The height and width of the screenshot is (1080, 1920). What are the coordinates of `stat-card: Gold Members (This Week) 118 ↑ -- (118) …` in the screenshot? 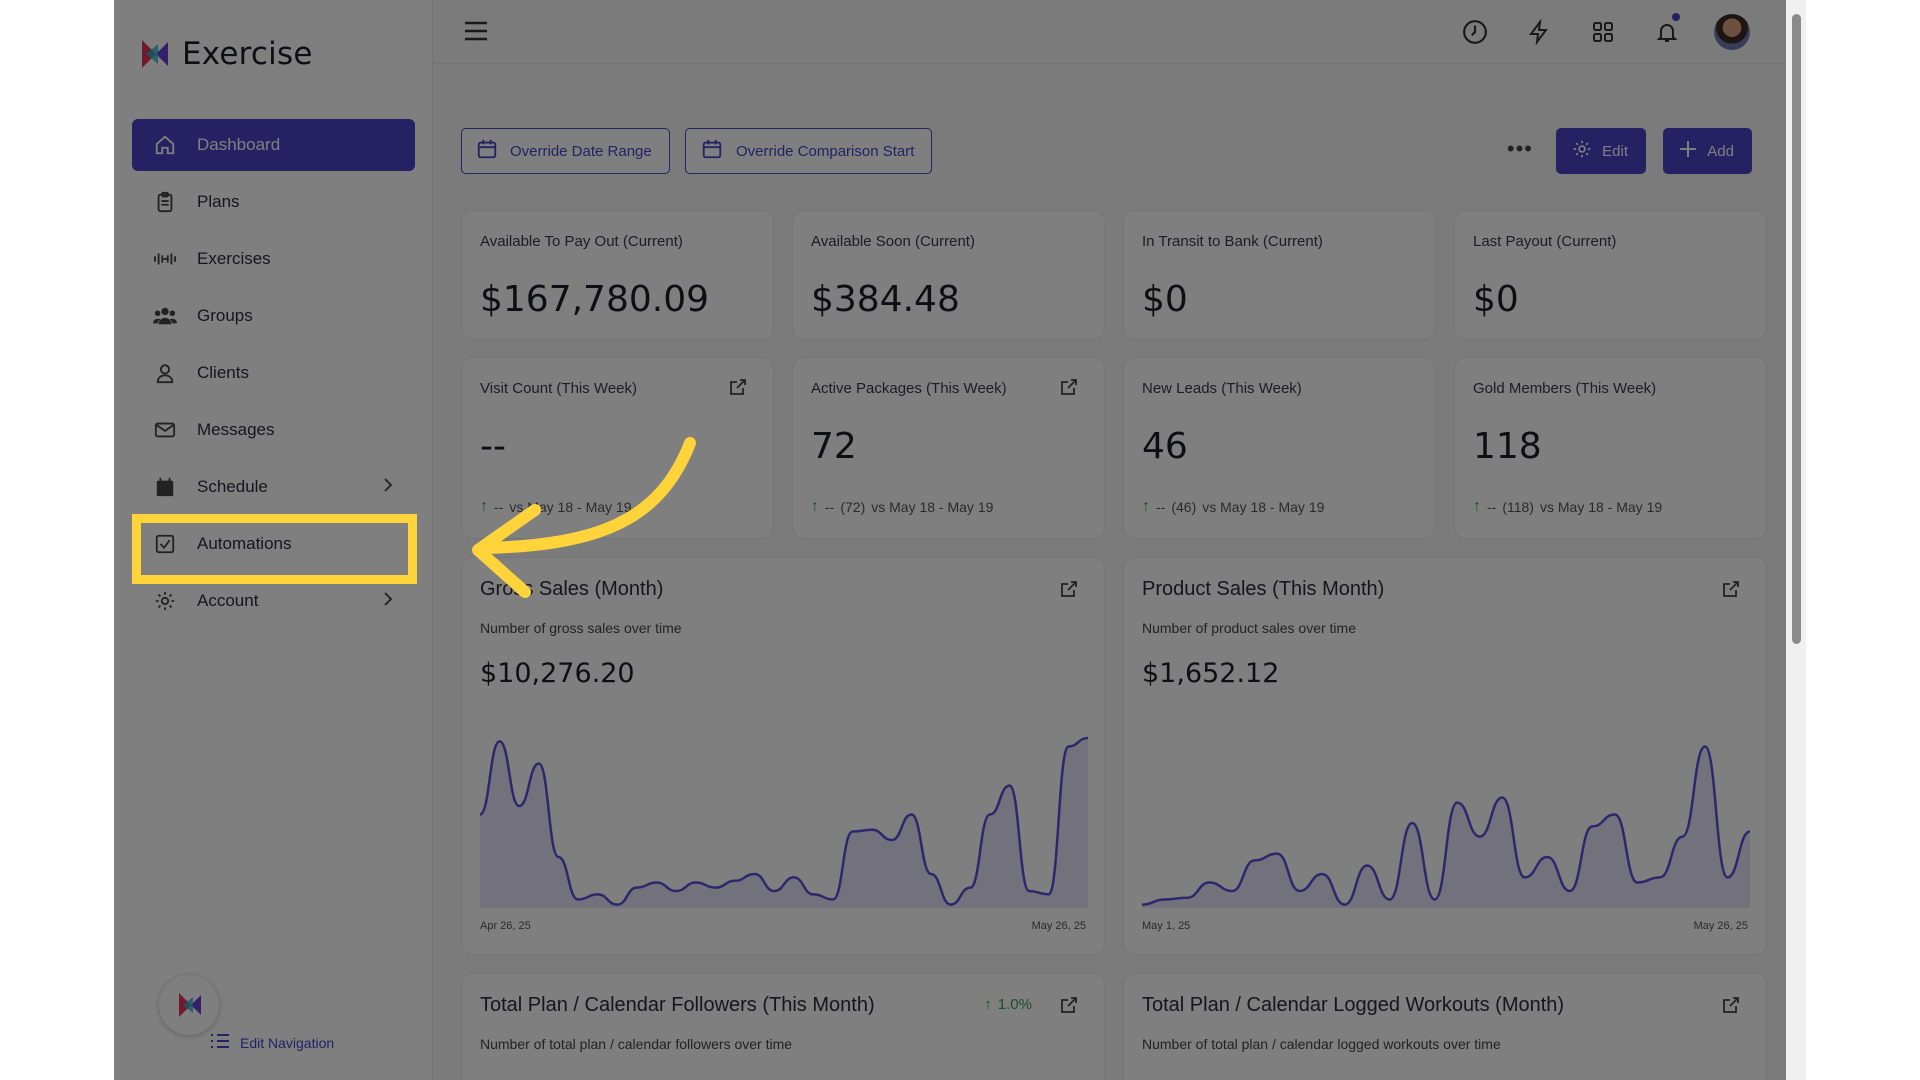 It's located at (1610, 448).